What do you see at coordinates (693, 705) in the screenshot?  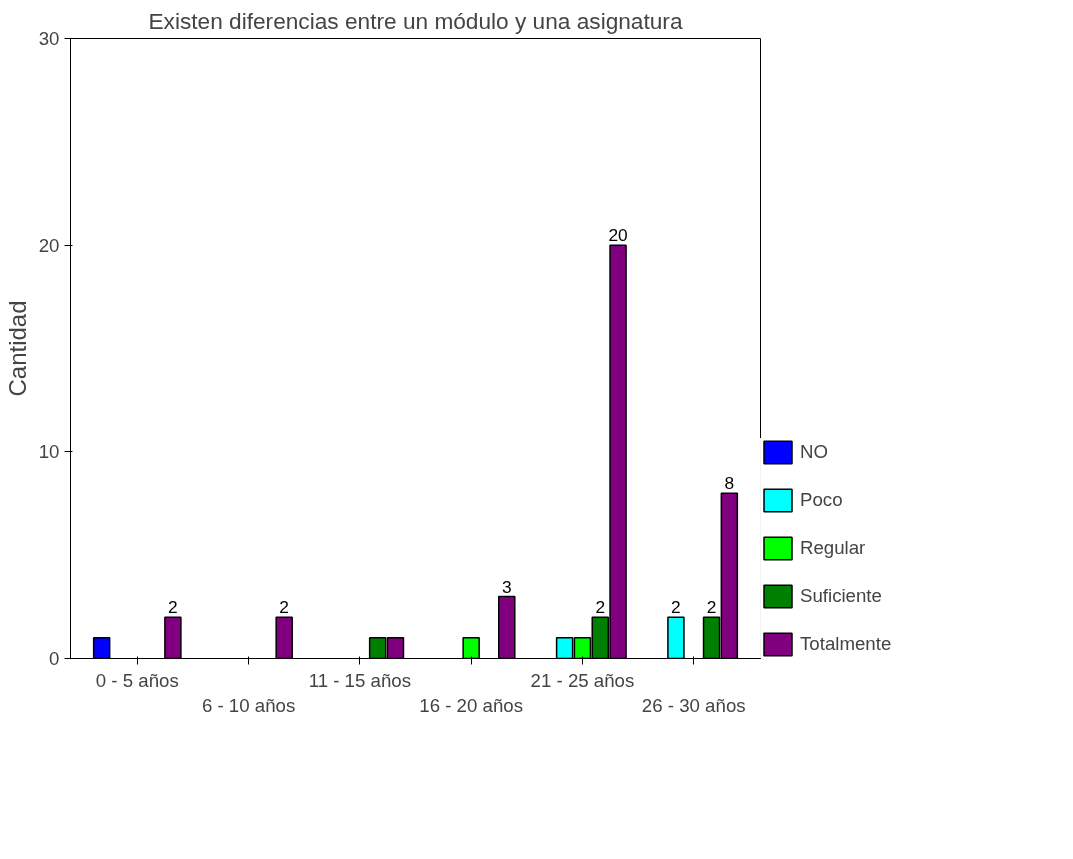 I see `x-tick-label: 26 - 30 años` at bounding box center [693, 705].